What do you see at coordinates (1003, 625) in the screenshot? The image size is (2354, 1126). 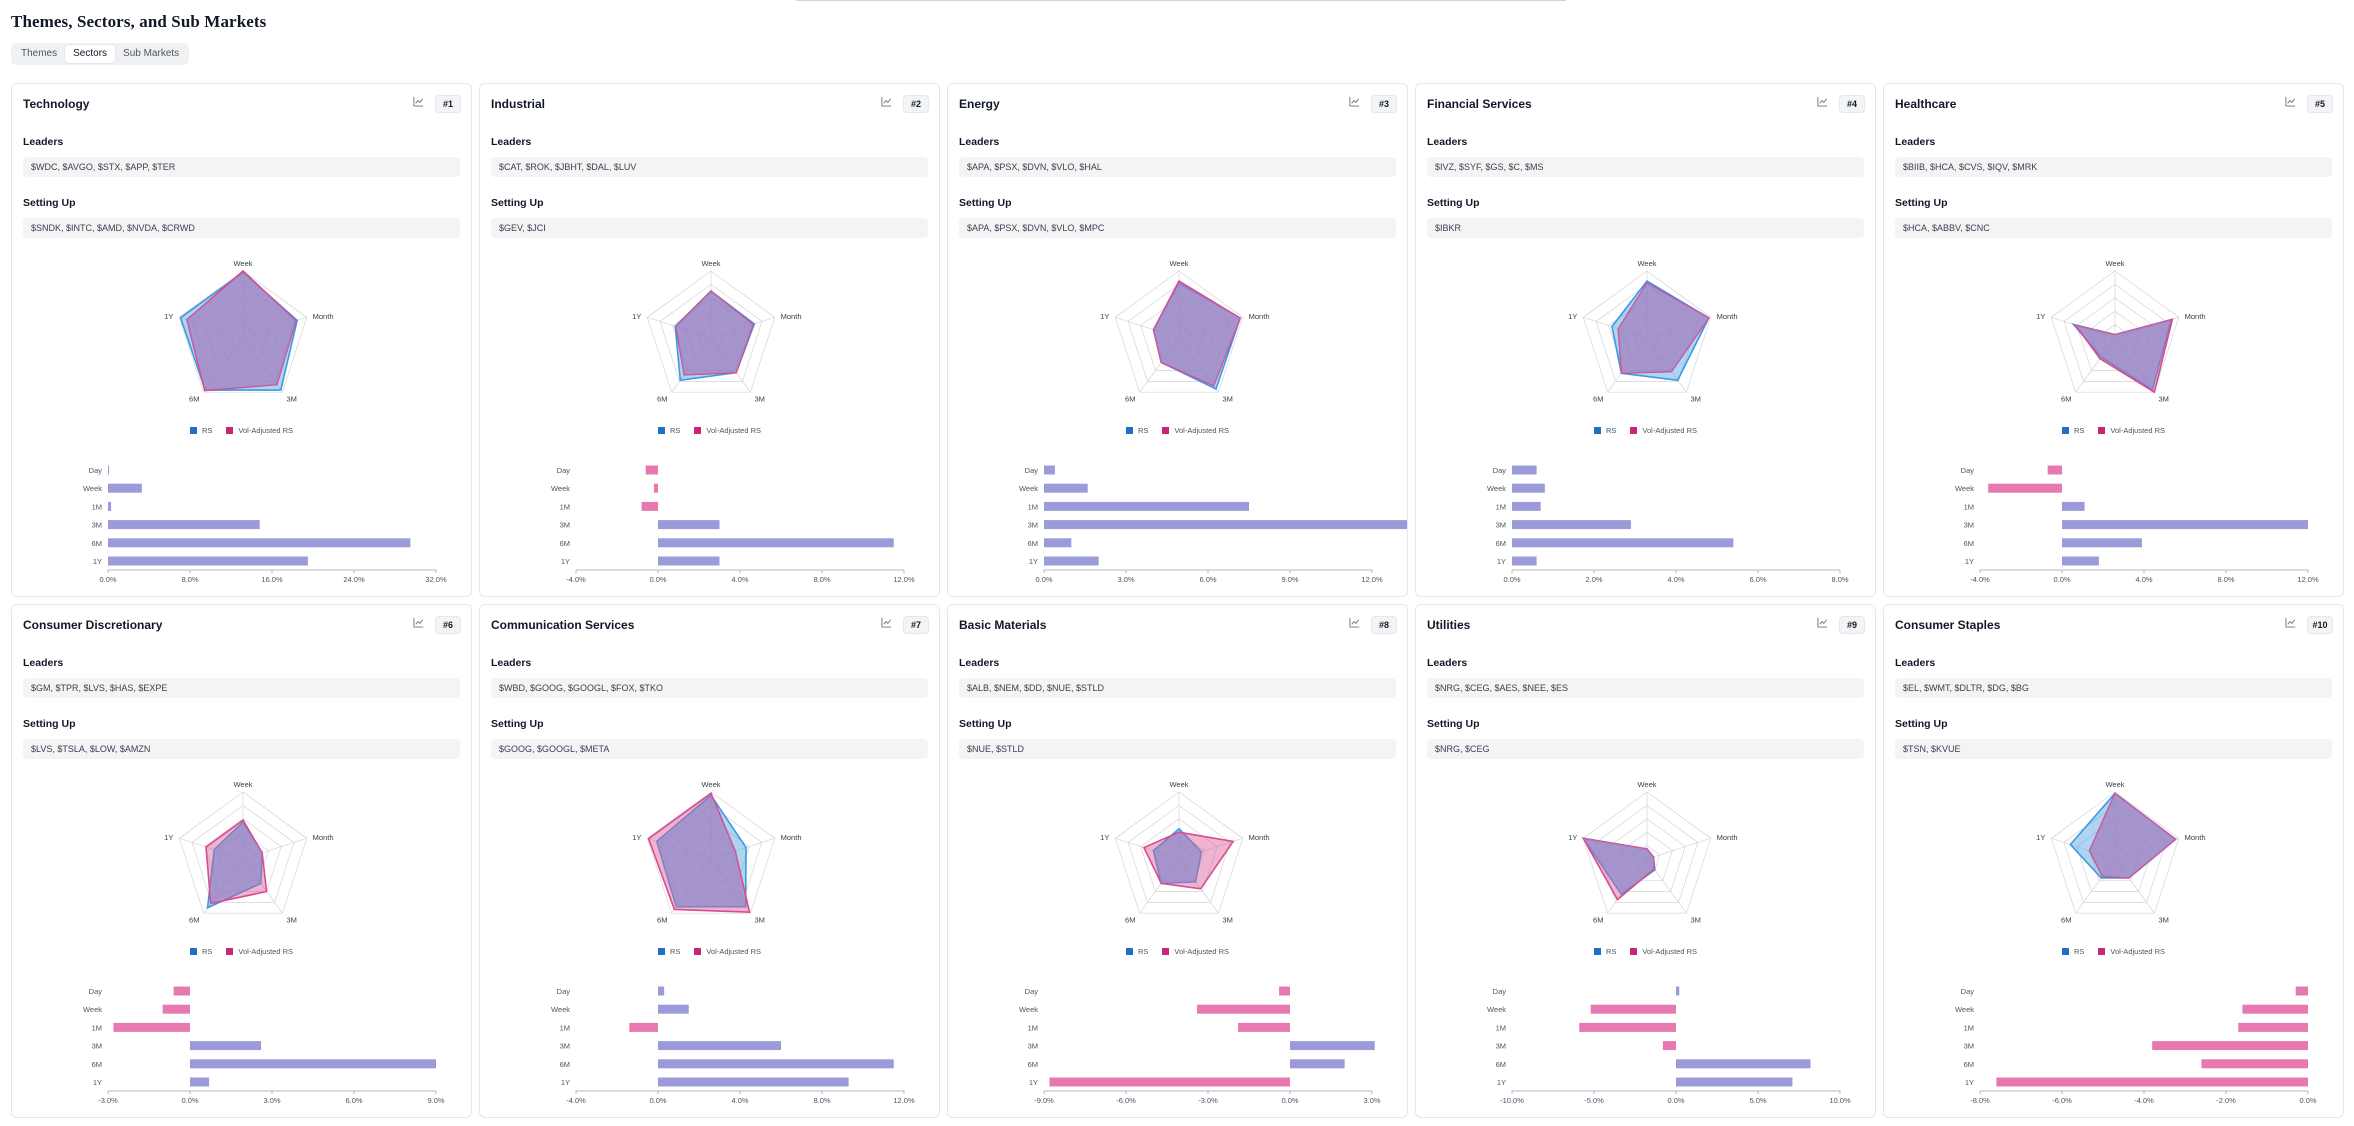 I see `sector-title: Basic Materials` at bounding box center [1003, 625].